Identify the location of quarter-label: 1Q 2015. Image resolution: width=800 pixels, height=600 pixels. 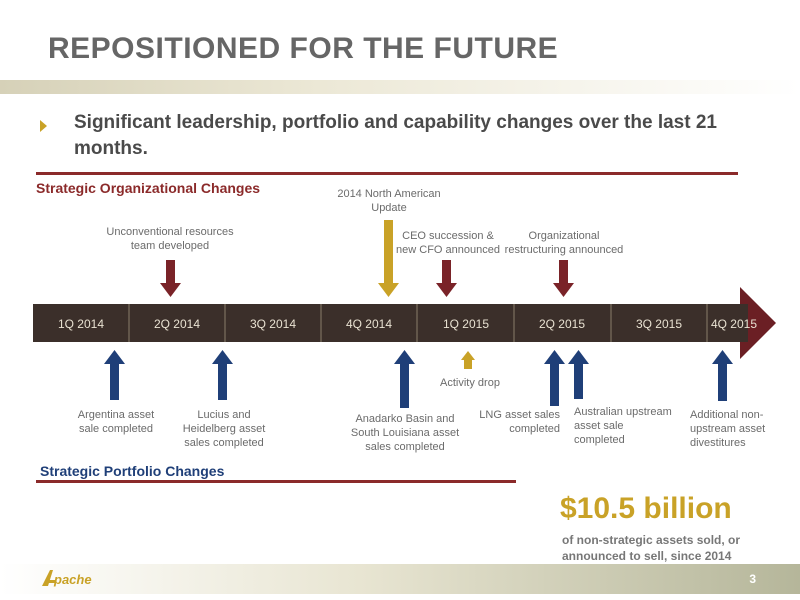
(466, 324).